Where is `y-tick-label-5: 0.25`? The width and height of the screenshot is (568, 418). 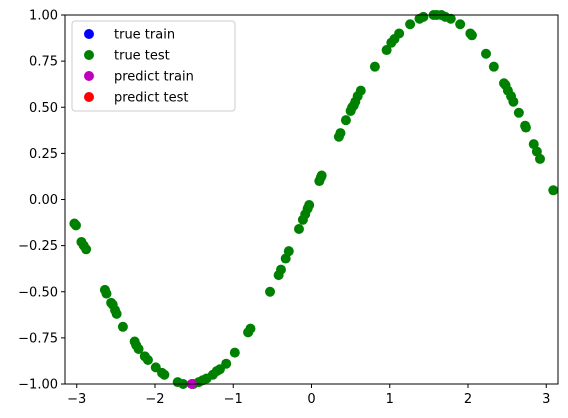
y-tick-label-5: 0.25 is located at coordinates (43, 154).